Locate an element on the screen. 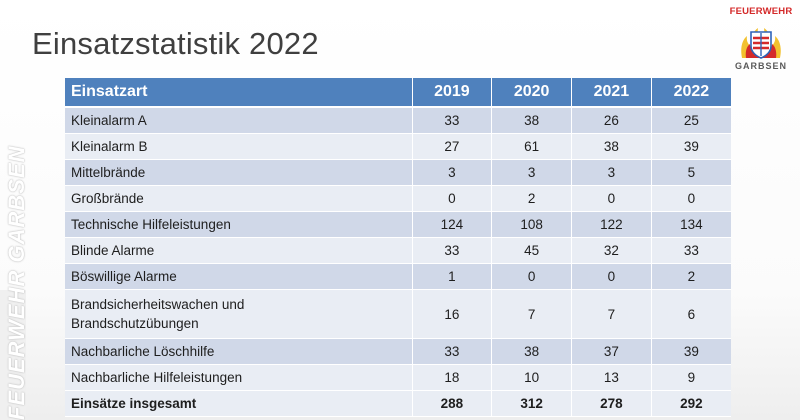 The image size is (800, 420). cell-value: 124 is located at coordinates (452, 224).